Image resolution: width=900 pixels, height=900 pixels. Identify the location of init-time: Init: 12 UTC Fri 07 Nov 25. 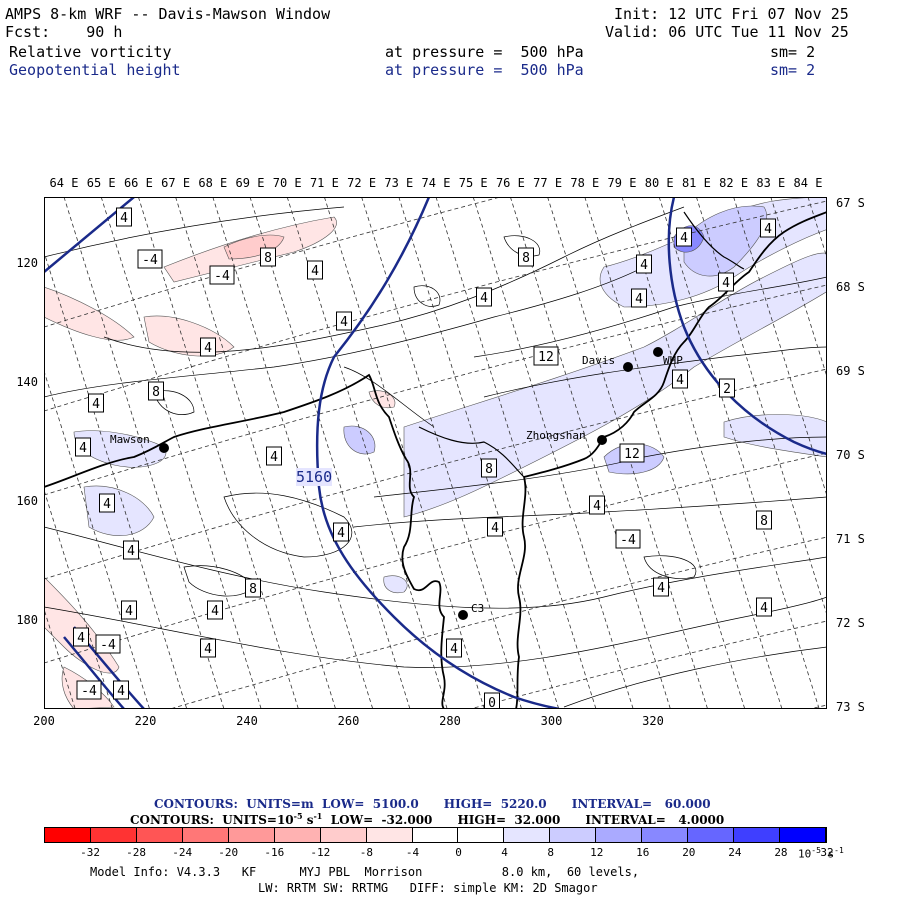
(731, 14).